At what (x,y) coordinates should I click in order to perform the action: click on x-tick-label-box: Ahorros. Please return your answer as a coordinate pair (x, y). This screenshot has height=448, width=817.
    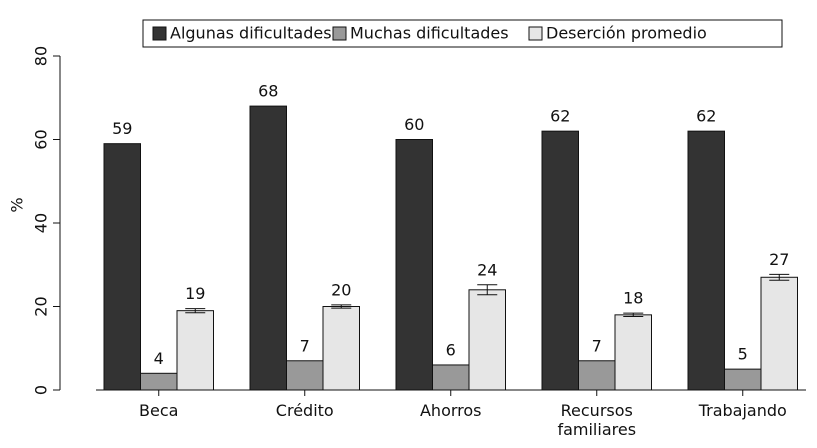
    Looking at the image, I should click on (450, 410).